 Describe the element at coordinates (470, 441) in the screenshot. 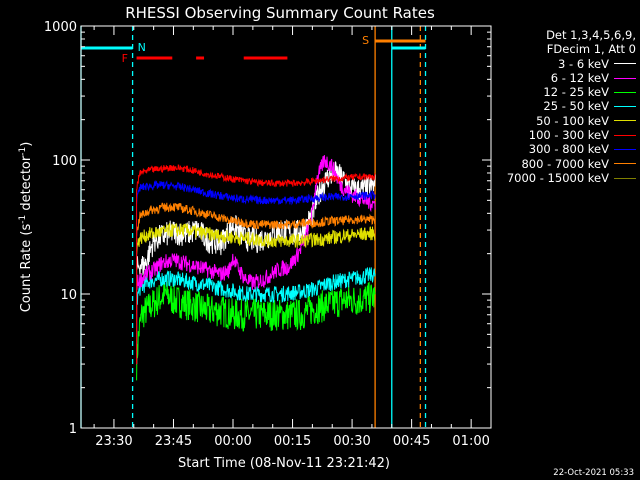

I see `x-tick-label: 01:00` at that location.